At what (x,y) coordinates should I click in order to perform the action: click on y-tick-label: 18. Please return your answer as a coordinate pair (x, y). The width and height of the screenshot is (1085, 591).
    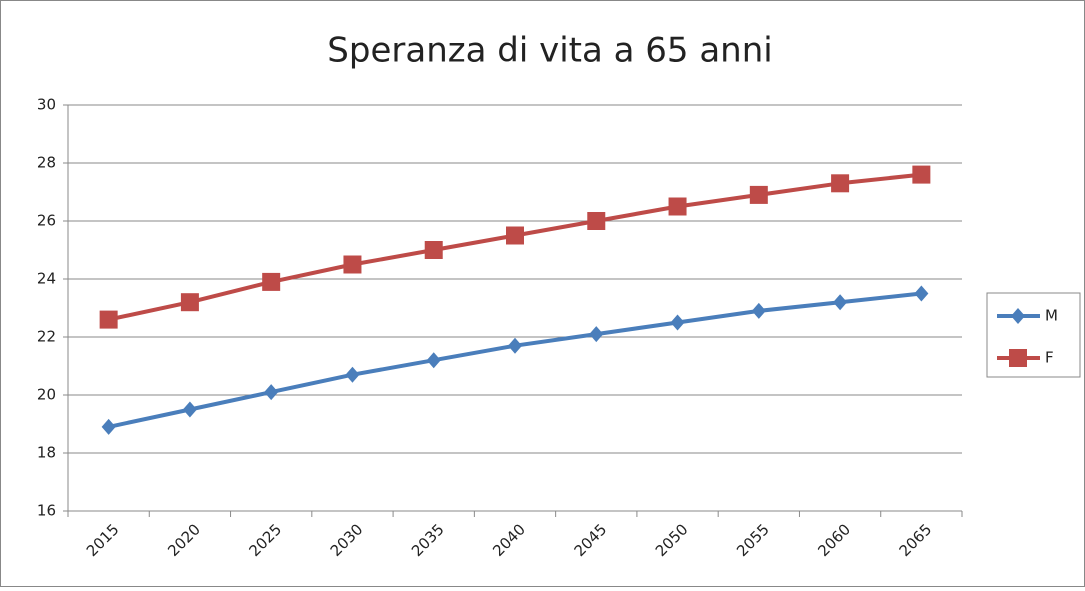
    Looking at the image, I should click on (46, 453).